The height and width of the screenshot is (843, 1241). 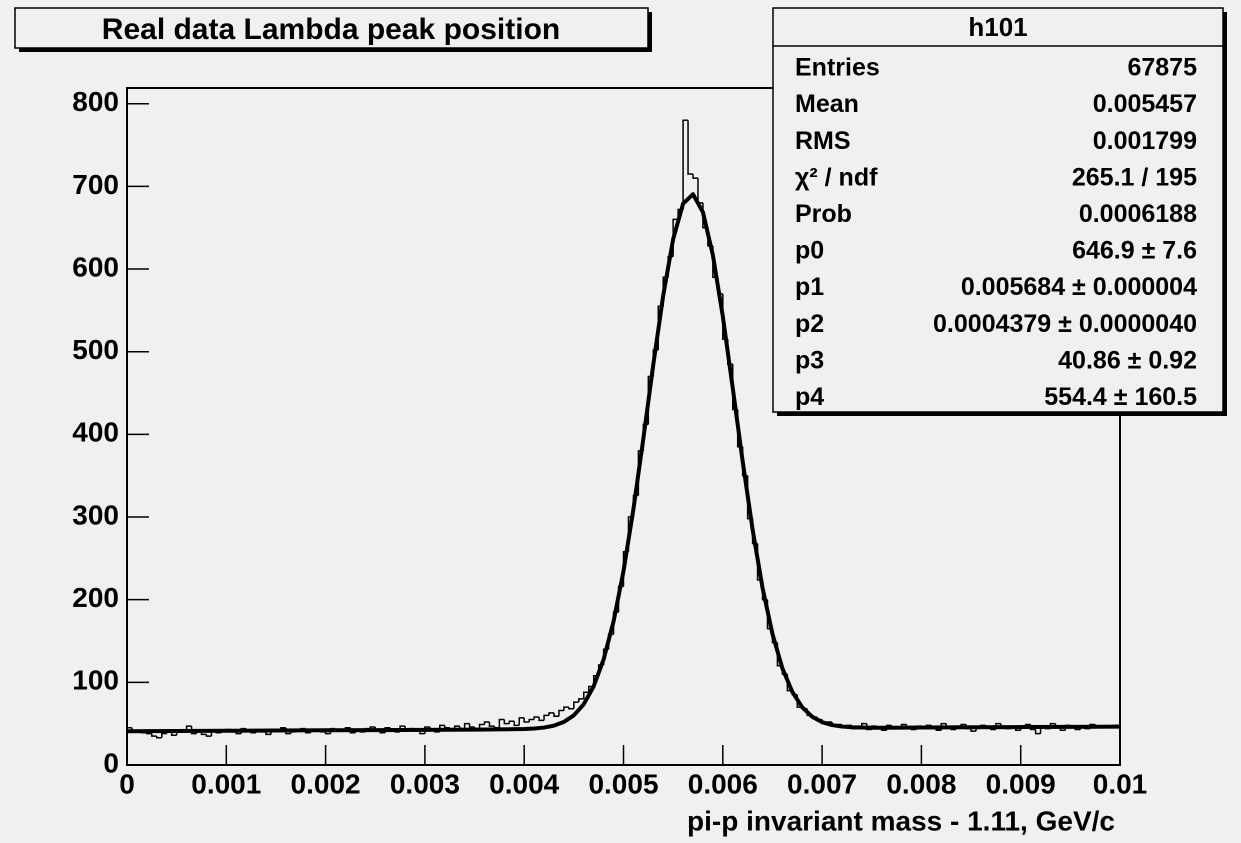 I want to click on y-tick-label: 300, so click(x=95, y=514).